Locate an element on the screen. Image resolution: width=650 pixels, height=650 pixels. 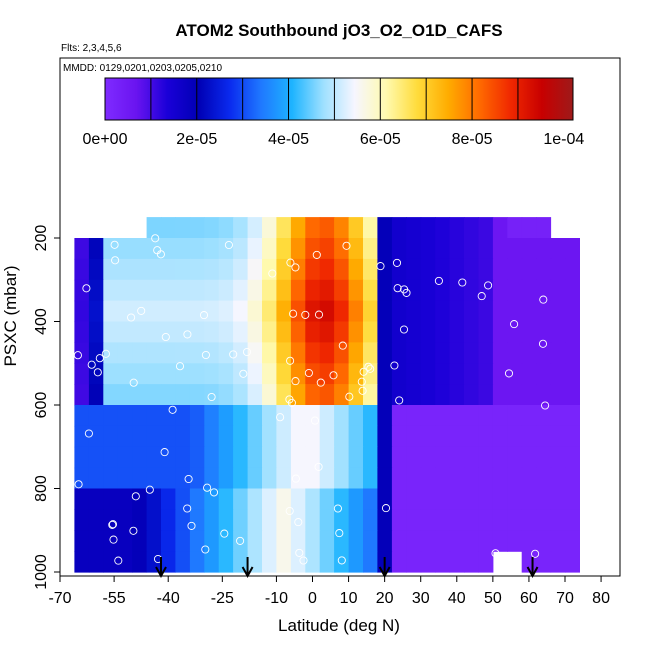
colorbar-tick-label: 4e-05 is located at coordinates (288, 139).